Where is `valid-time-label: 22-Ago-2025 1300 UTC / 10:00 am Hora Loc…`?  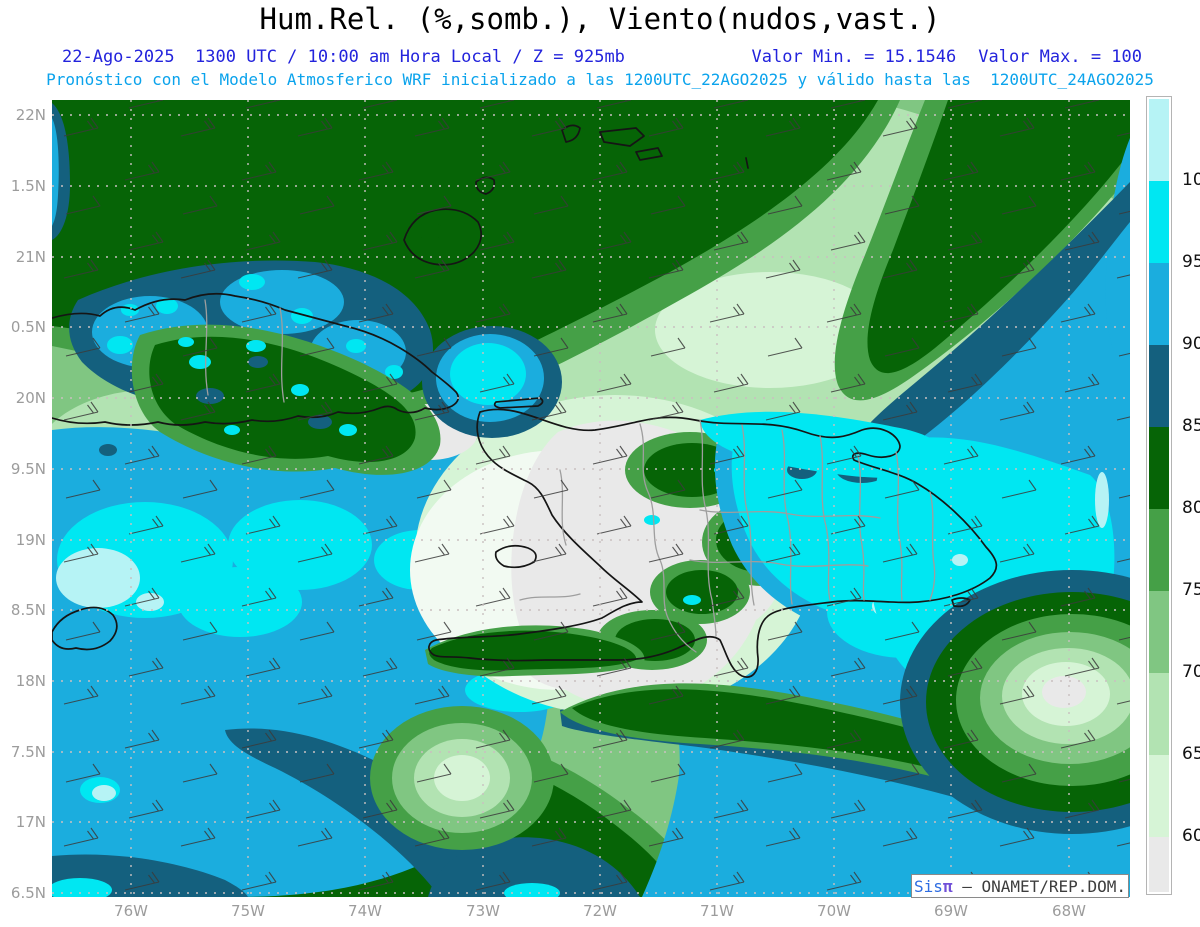
valid-time-label: 22-Ago-2025 1300 UTC / 10:00 am Hora Loc… is located at coordinates (343, 57).